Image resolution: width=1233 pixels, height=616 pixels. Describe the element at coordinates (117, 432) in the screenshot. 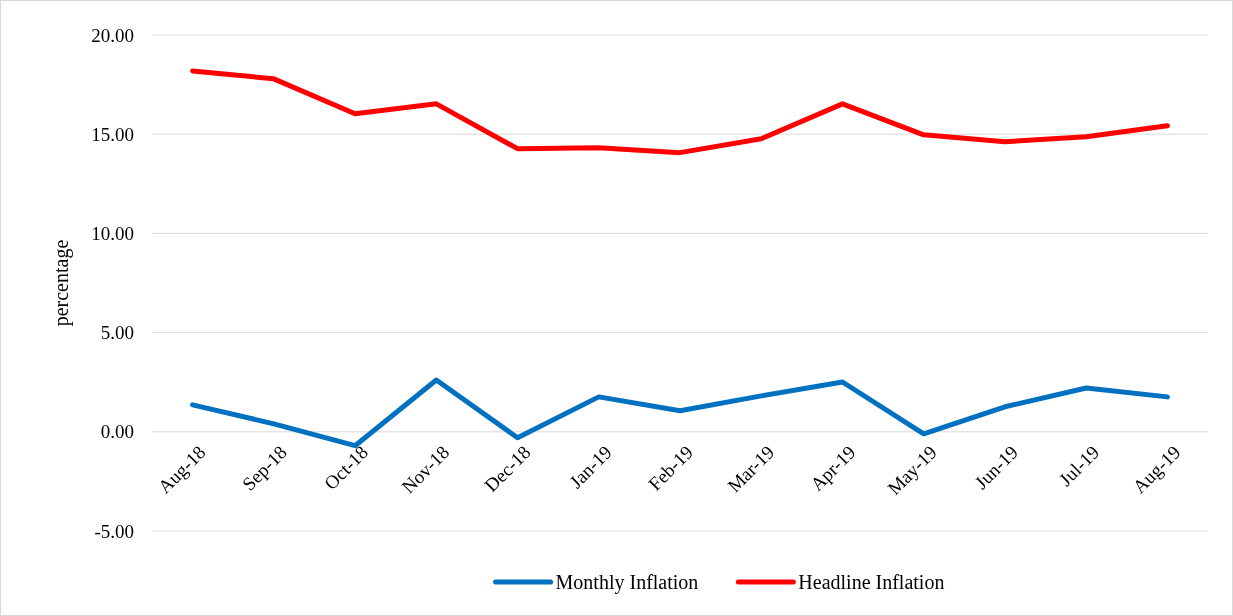

I see `y-tick-label: 0.00` at that location.